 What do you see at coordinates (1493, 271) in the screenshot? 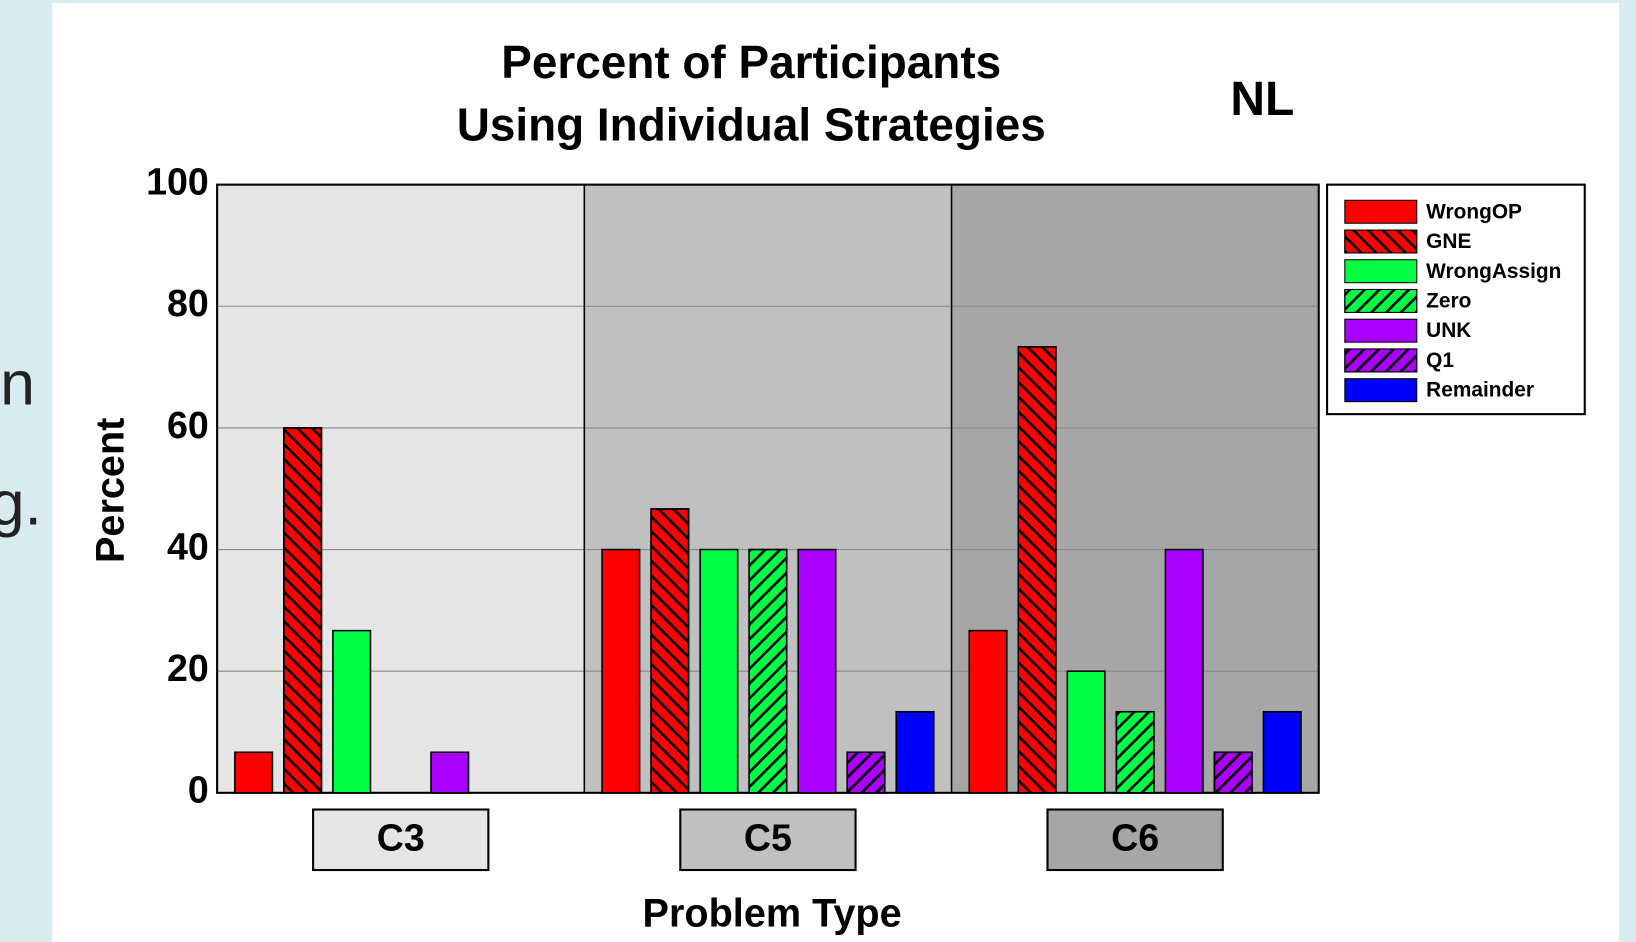
I see `legend-label: WrongAssign` at bounding box center [1493, 271].